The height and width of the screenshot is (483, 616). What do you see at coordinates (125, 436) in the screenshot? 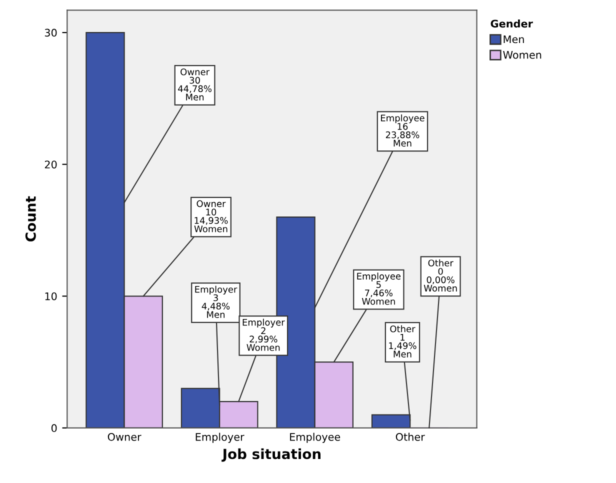
I see `x-tick-label: Owner` at bounding box center [125, 436].